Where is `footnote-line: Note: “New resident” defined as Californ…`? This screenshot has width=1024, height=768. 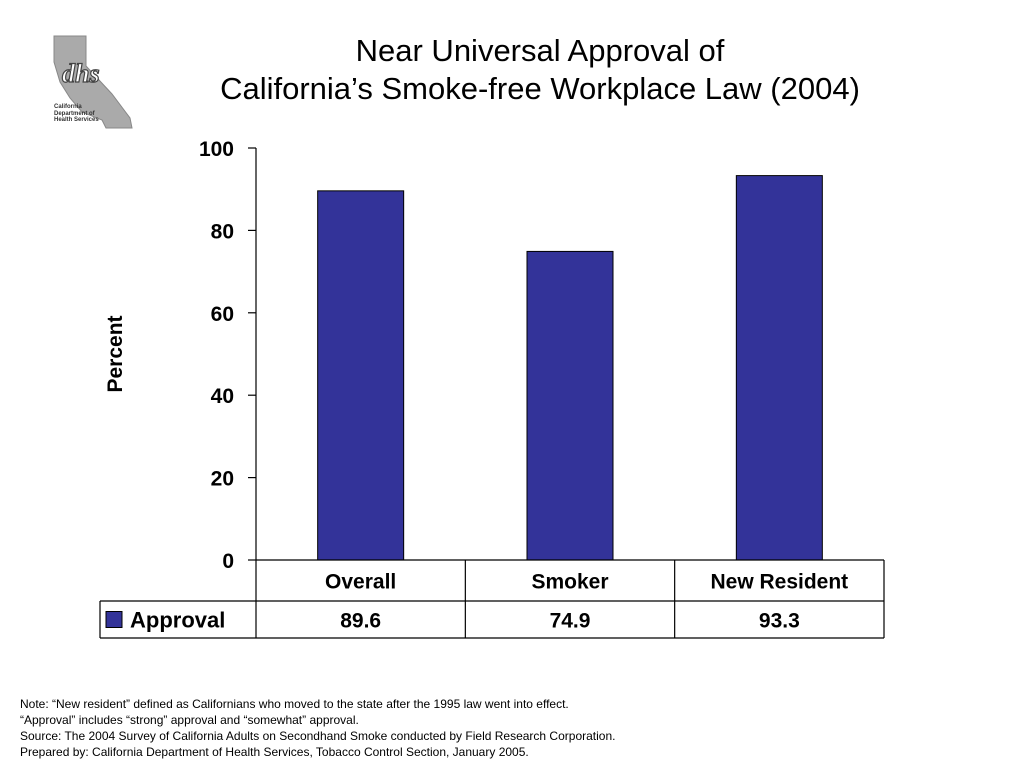 footnote-line: Note: “New resident” defined as Californ… is located at coordinates (294, 704).